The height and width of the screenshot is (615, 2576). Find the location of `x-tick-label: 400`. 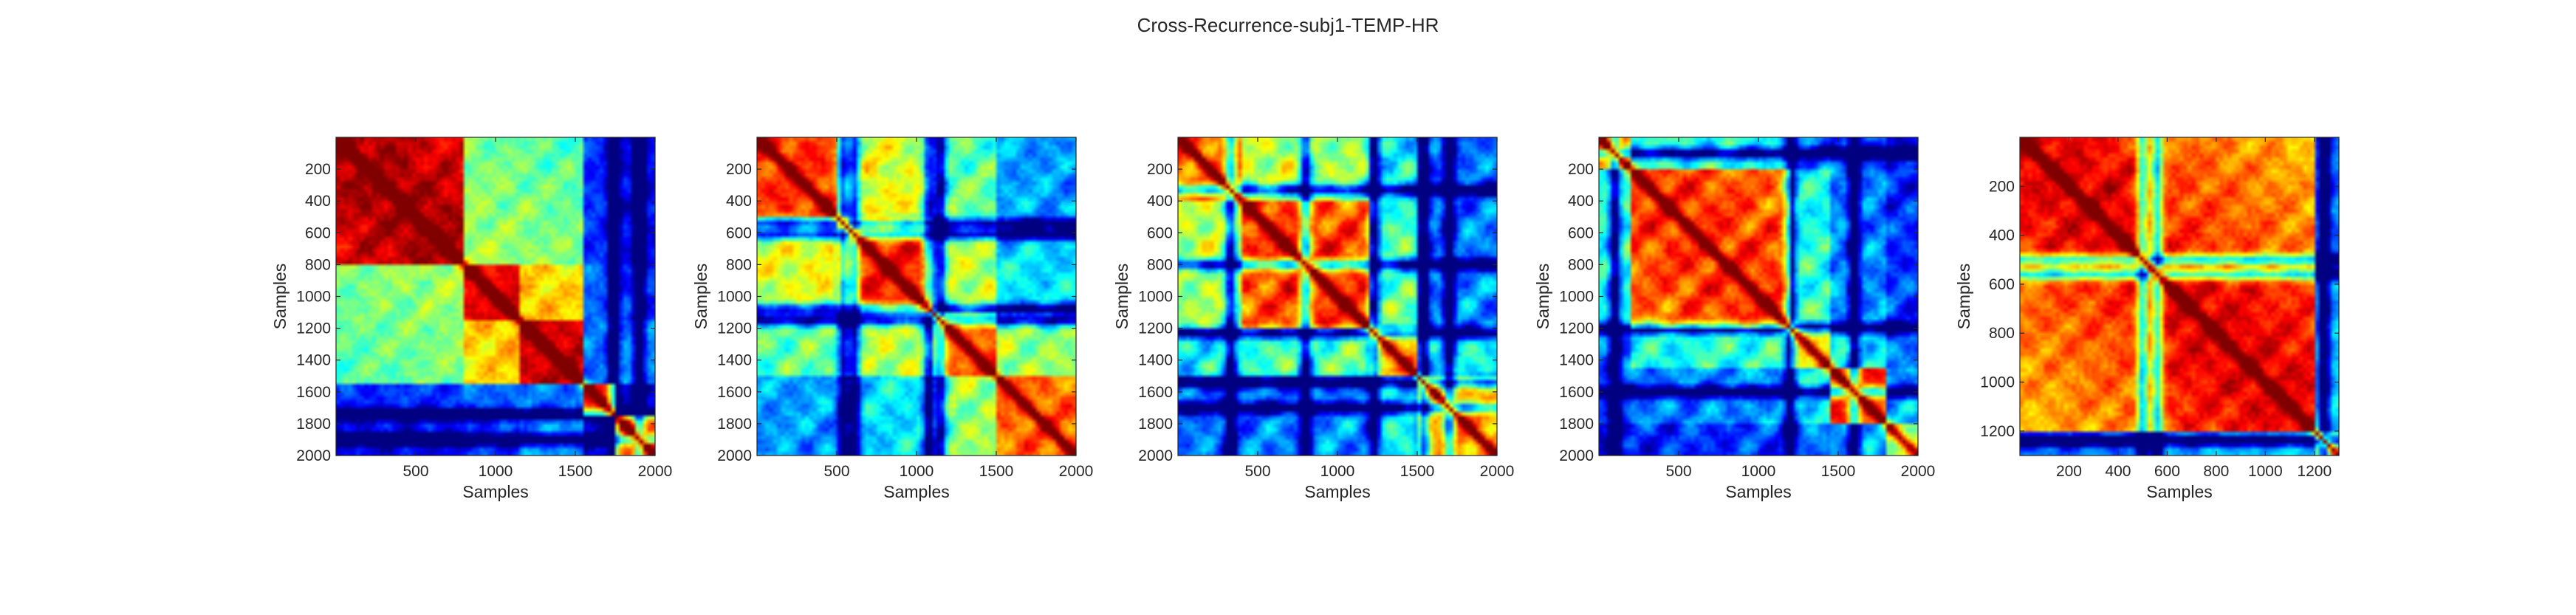

x-tick-label: 400 is located at coordinates (2118, 471).